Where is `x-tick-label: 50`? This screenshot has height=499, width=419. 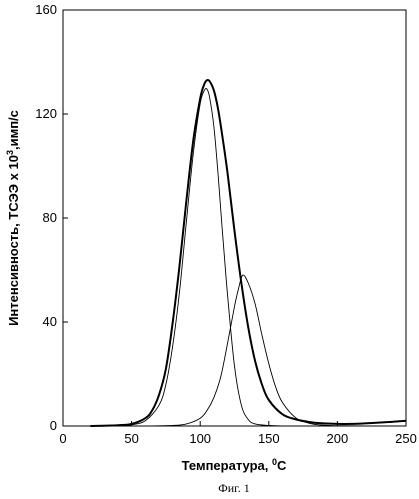 x-tick-label: 50 is located at coordinates (131, 438).